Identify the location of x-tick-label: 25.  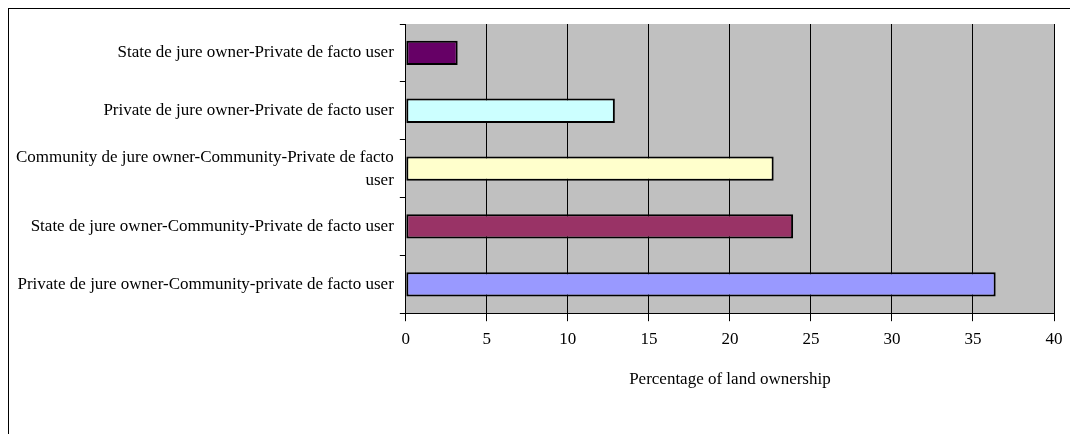
(811, 338).